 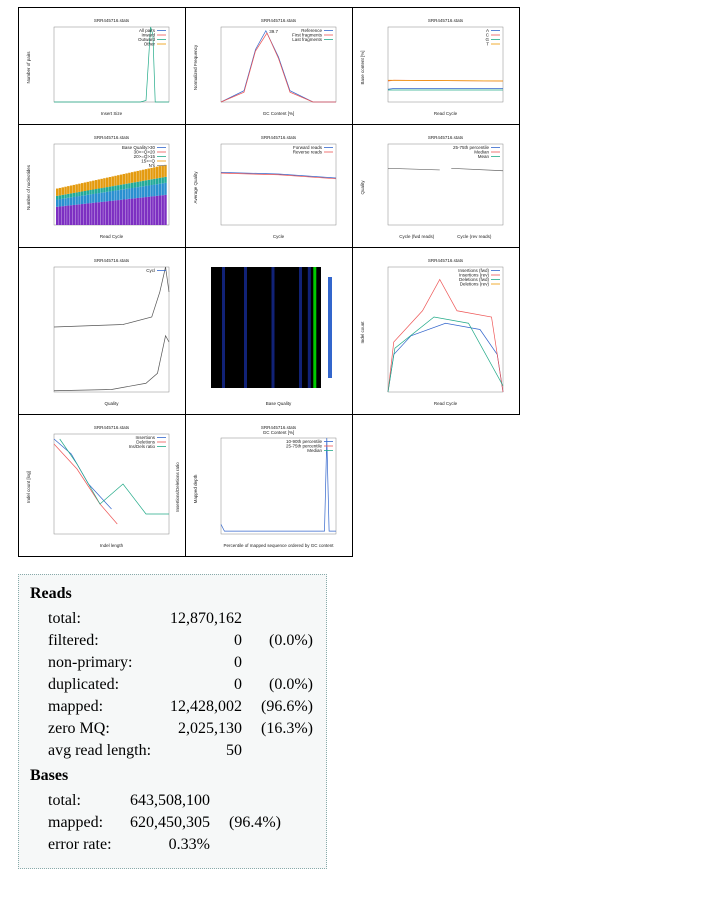 What do you see at coordinates (362, 67) in the screenshot?
I see `y-axis-label: Base content [%]` at bounding box center [362, 67].